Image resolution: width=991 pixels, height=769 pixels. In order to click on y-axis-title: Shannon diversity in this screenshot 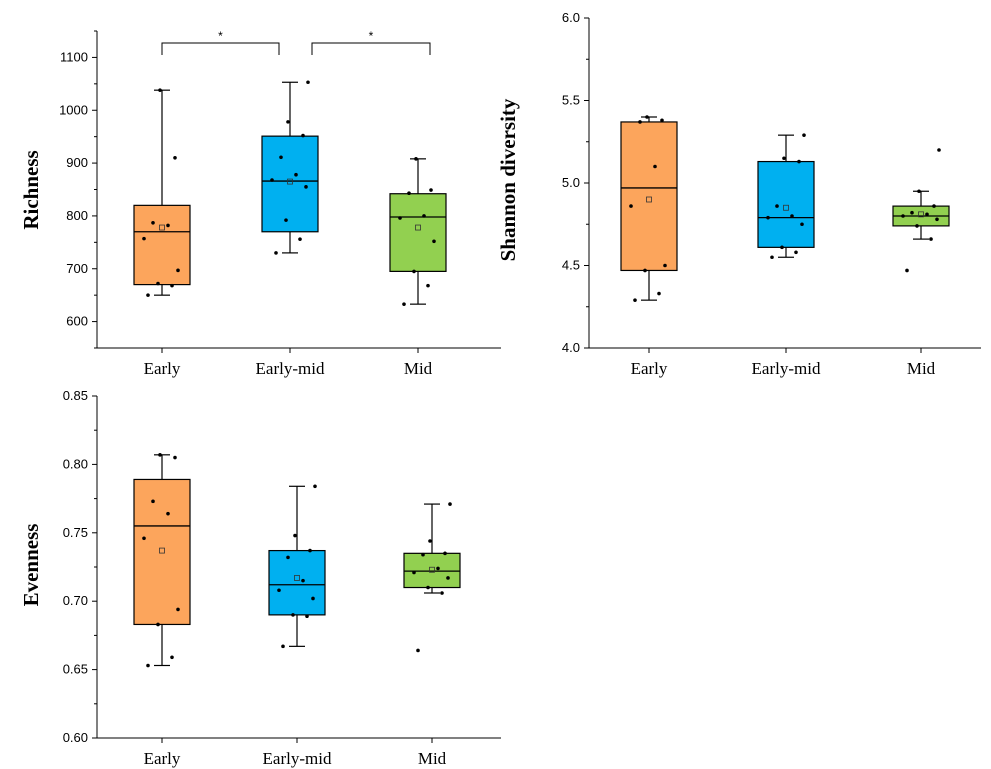, I will do `click(508, 179)`.